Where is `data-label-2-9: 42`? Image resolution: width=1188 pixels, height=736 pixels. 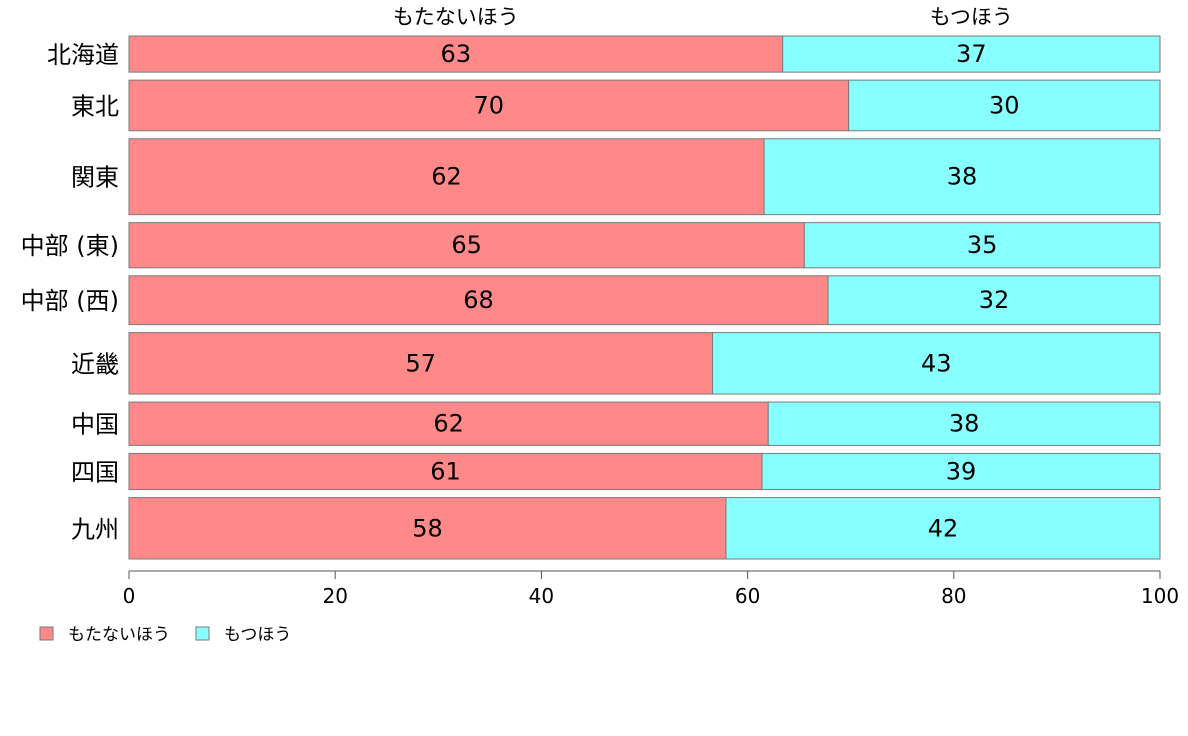
data-label-2-9: 42 is located at coordinates (943, 528).